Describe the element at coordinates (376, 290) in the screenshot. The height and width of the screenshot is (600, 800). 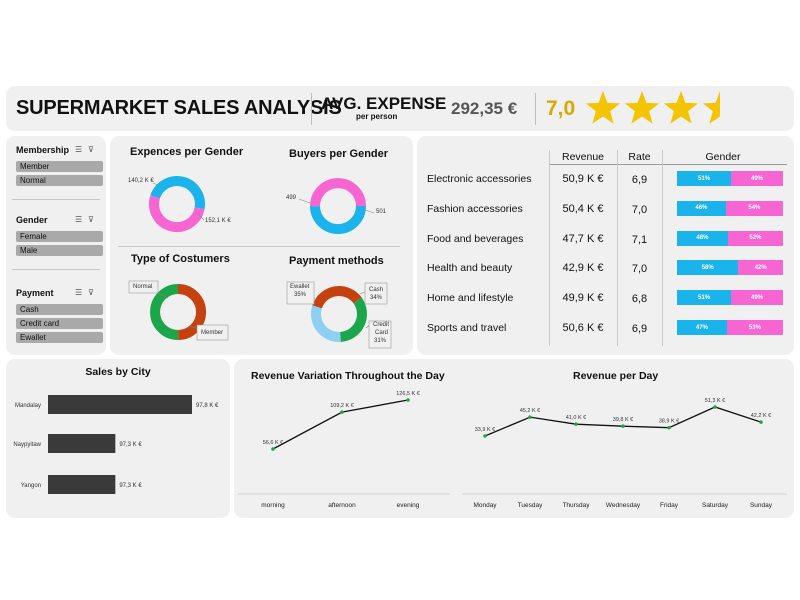
I see `payment-cash-label: Cash` at that location.